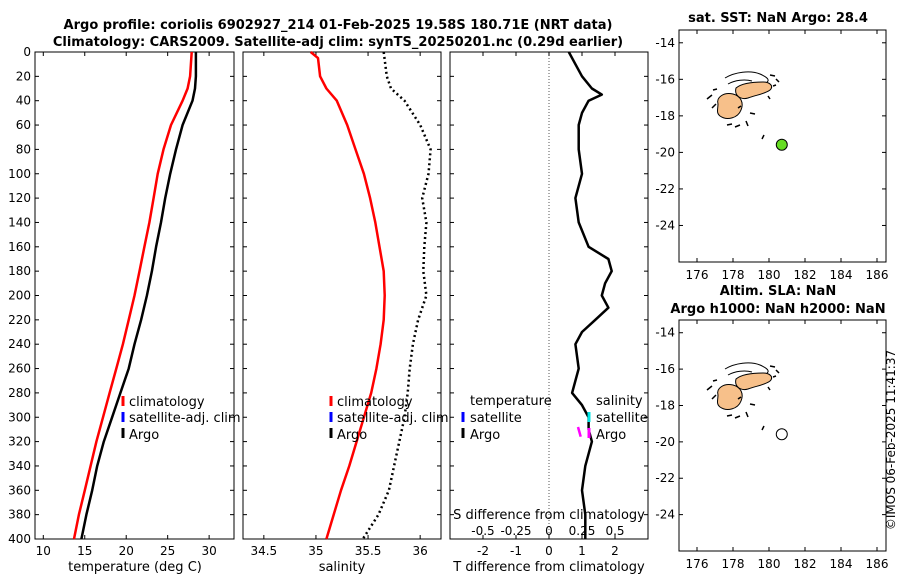 The width and height of the screenshot is (900, 580). Describe the element at coordinates (482, 531) in the screenshot. I see `s-diff-tick-label: -0.5` at that location.